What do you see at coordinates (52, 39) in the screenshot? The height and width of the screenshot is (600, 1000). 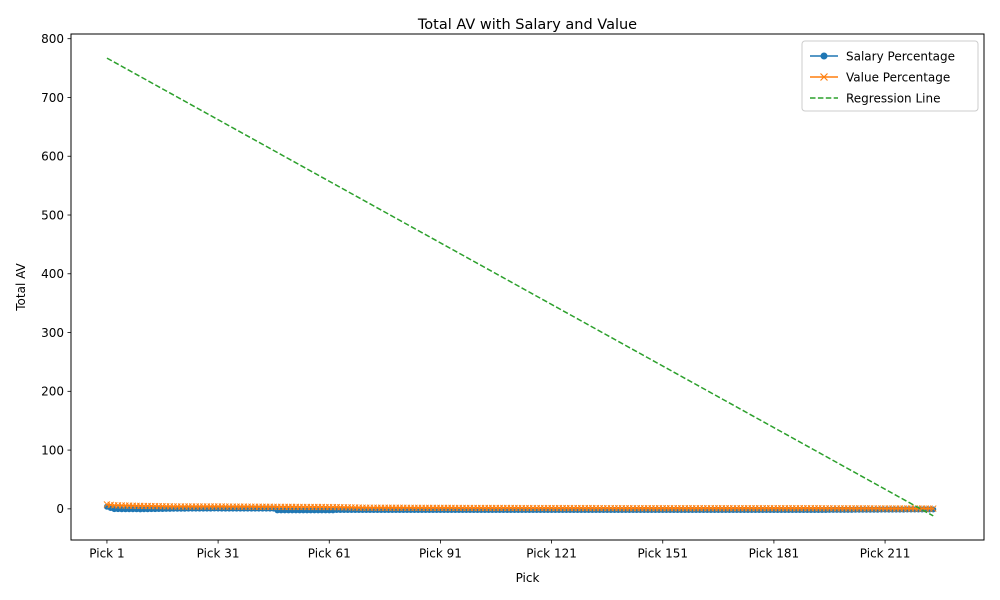 I see `y-tick-label: 800` at bounding box center [52, 39].